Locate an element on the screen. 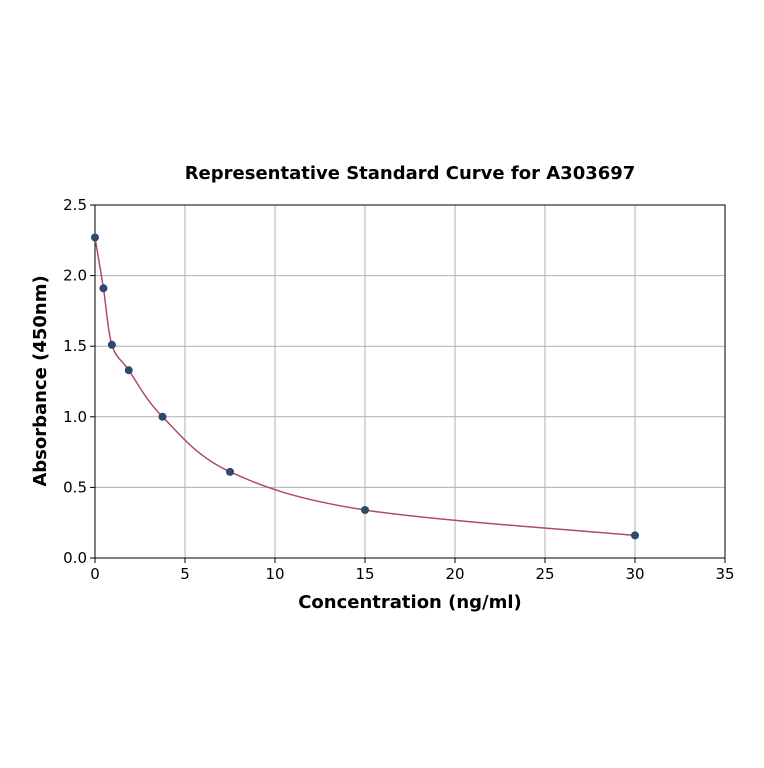 This screenshot has height=768, width=764. y-axis-label: Absorbance (450nm) is located at coordinates (40, 380).